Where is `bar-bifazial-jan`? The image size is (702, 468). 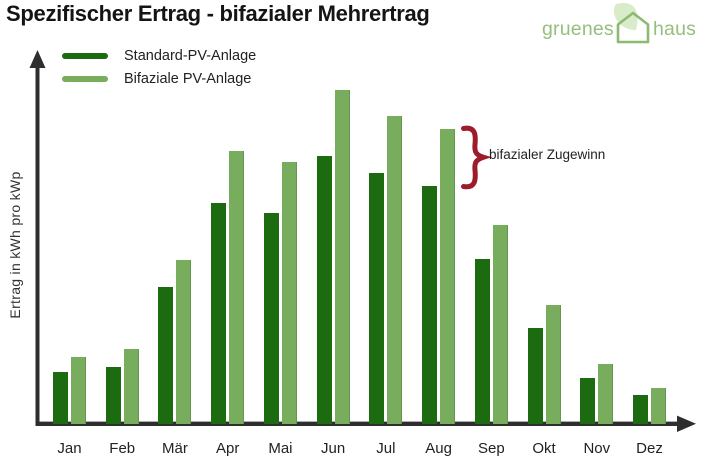
bar-bifazial-jan is located at coordinates (78, 390).